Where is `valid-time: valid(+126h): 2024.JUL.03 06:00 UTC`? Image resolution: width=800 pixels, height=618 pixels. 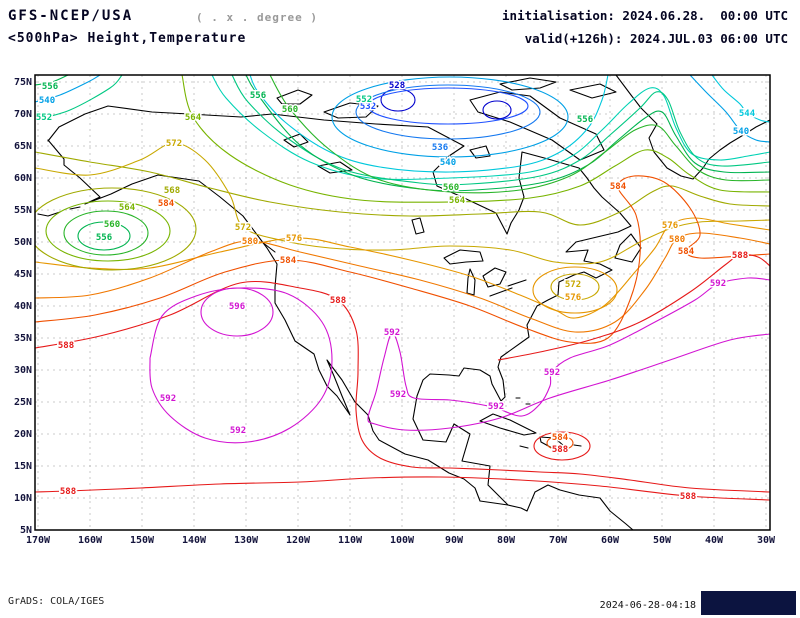
valid-time: valid(+126h): 2024.JUL.03 06:00 UTC is located at coordinates (656, 38).